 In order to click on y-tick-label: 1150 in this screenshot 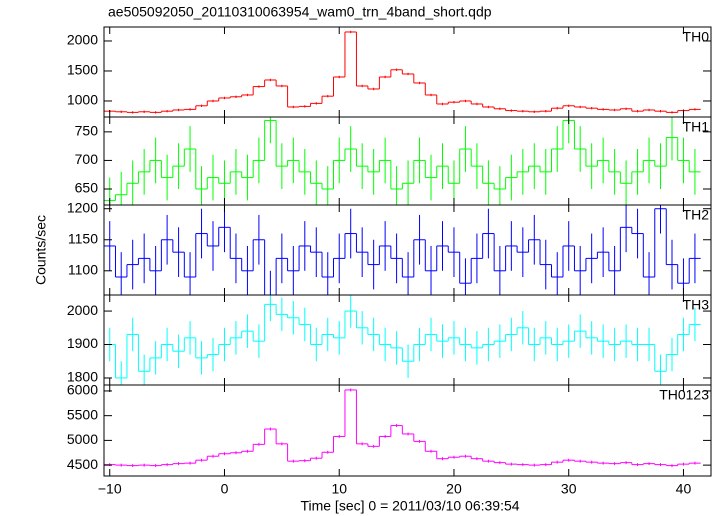, I will do `click(83, 238)`.